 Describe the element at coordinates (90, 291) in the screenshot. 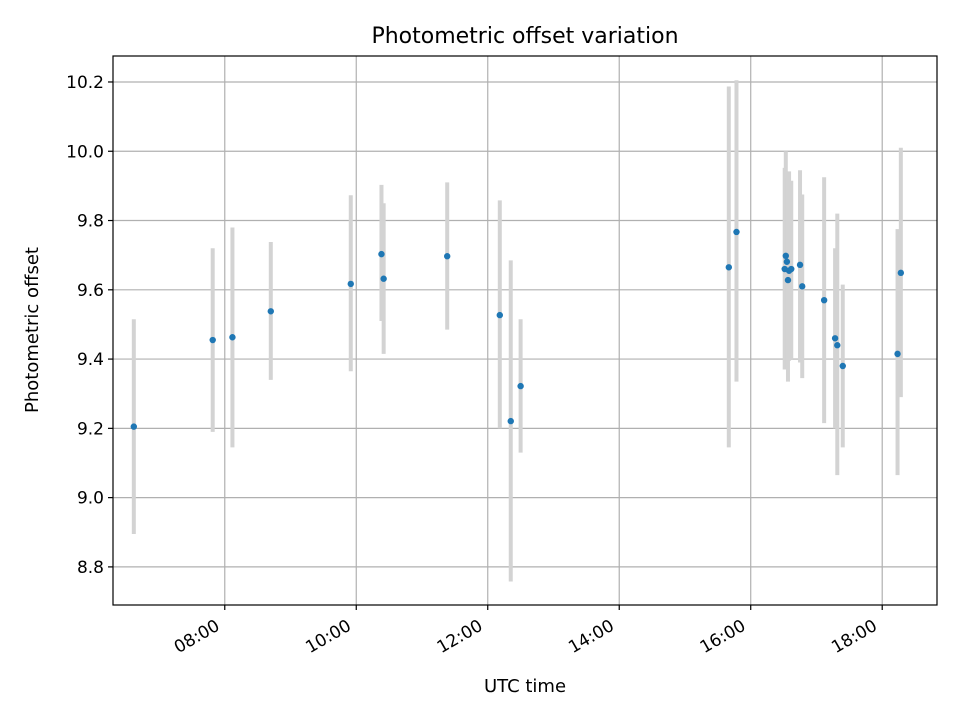

I see `y-tick-label: 9.6` at that location.